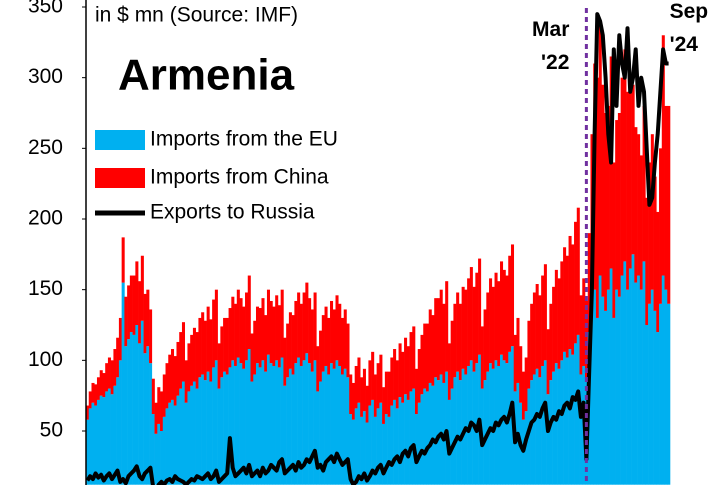 The height and width of the screenshot is (485, 728). I want to click on y-tick-label: 50, so click(51, 430).